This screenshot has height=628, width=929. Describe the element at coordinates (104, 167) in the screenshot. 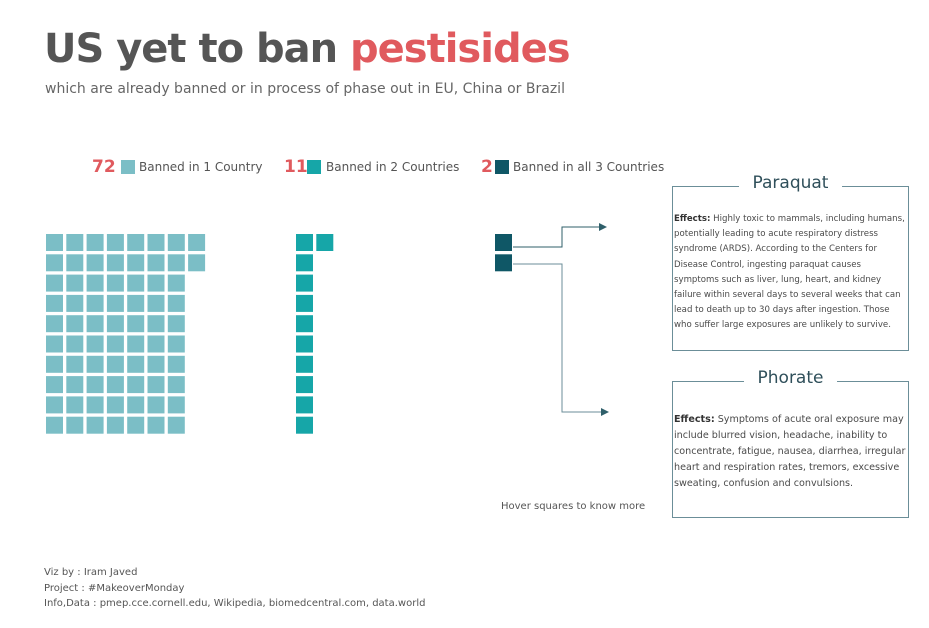

I see `legend-count: 72` at that location.